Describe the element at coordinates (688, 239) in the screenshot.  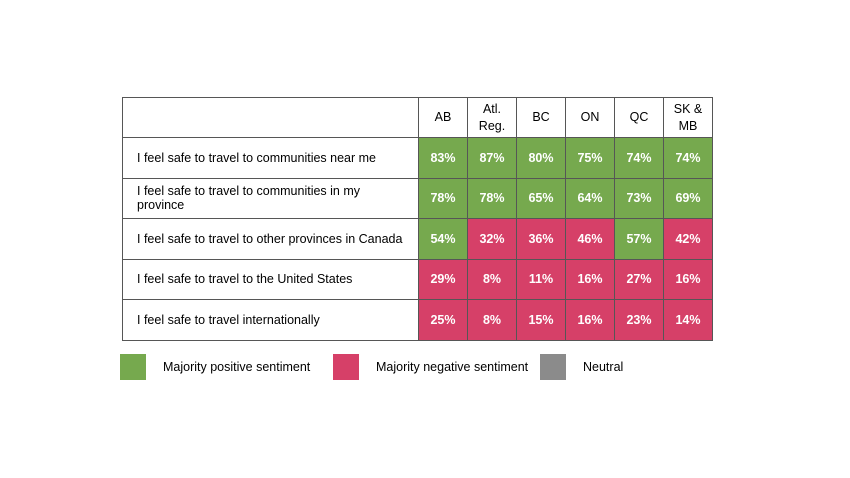
I see `heatmap-cell: 42%` at that location.